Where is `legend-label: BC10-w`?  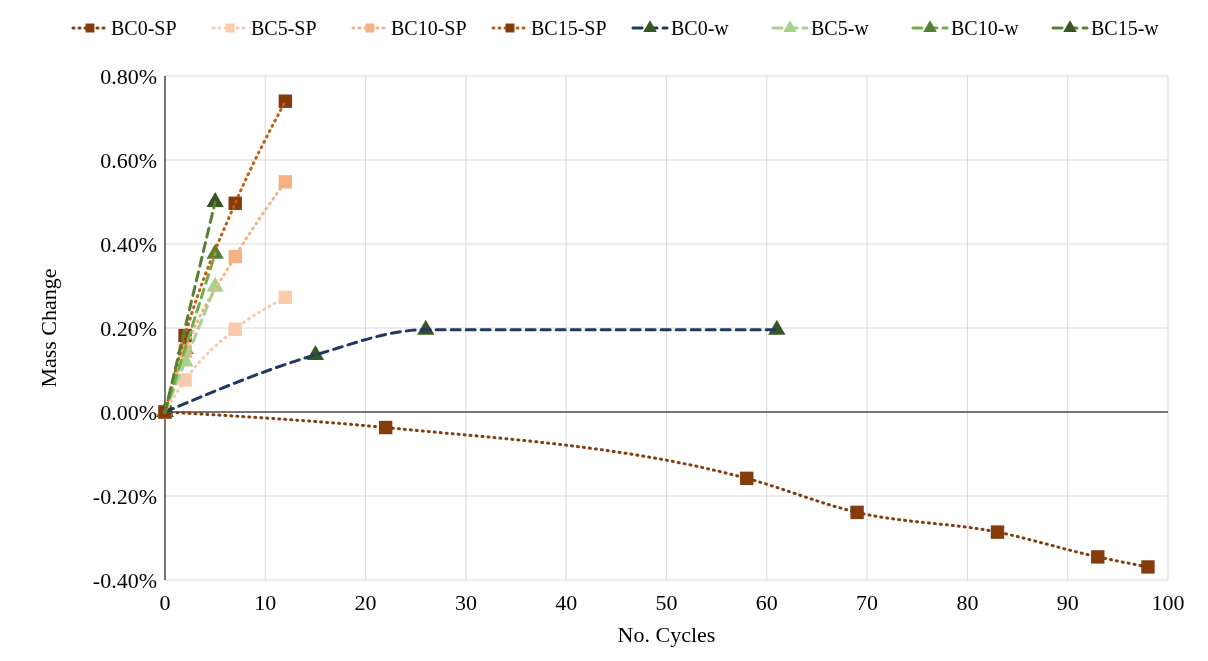
legend-label: BC10-w is located at coordinates (985, 28).